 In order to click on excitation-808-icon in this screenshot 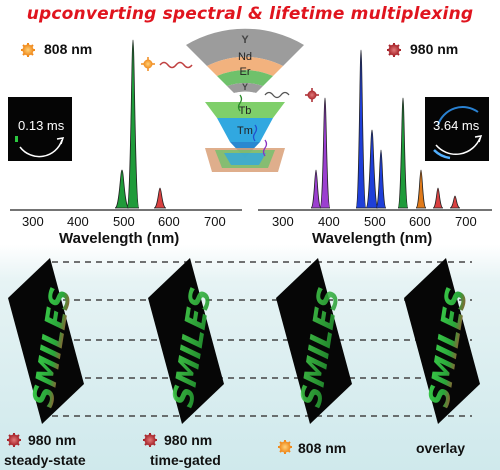, I will do `click(28, 50)`.